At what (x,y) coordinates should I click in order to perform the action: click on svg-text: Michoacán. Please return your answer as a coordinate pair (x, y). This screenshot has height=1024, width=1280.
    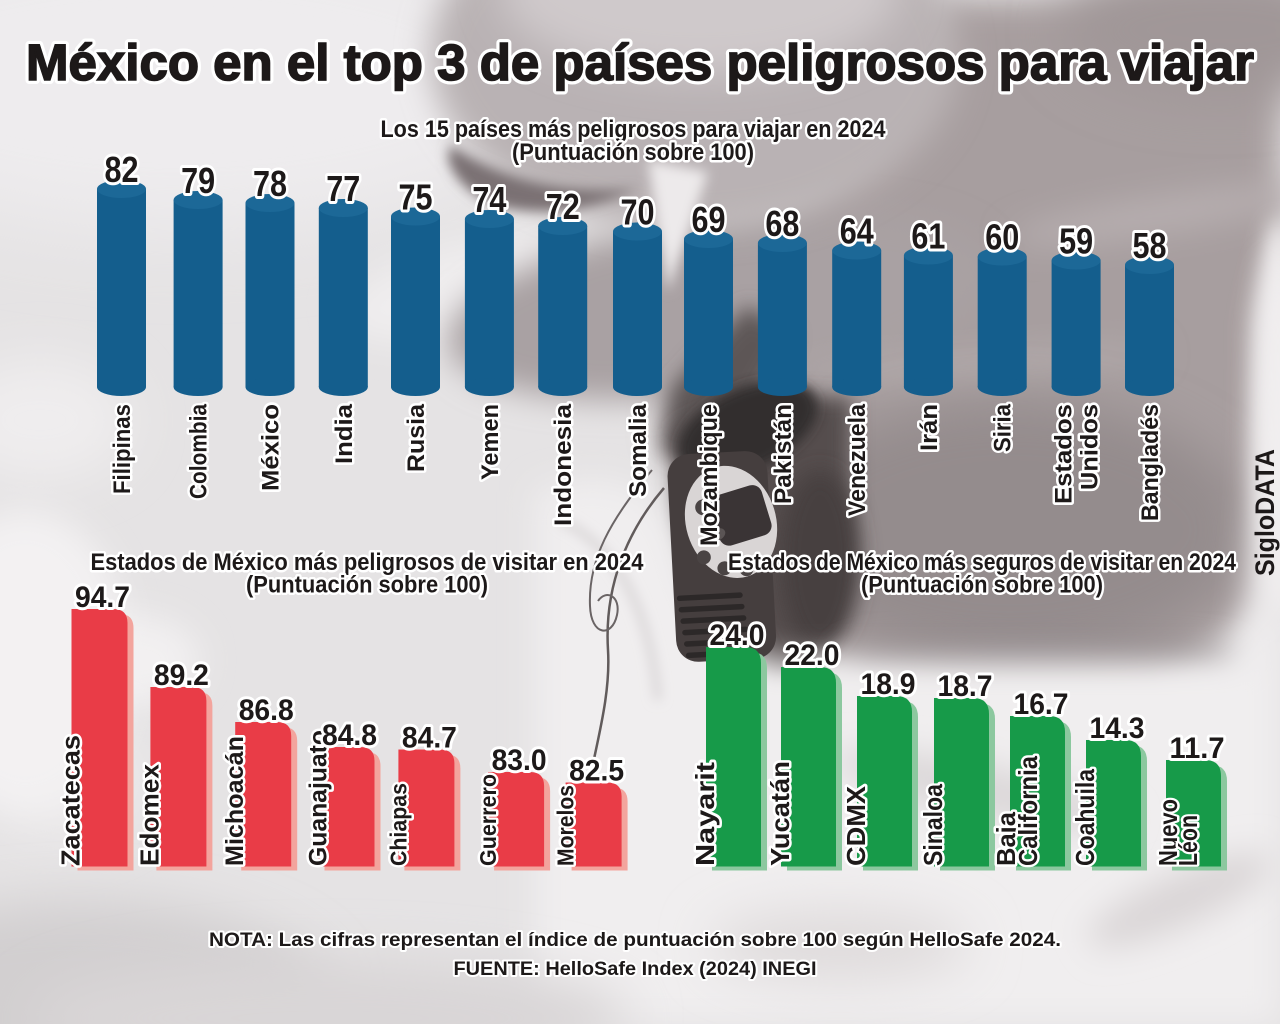
    Looking at the image, I should click on (235, 801).